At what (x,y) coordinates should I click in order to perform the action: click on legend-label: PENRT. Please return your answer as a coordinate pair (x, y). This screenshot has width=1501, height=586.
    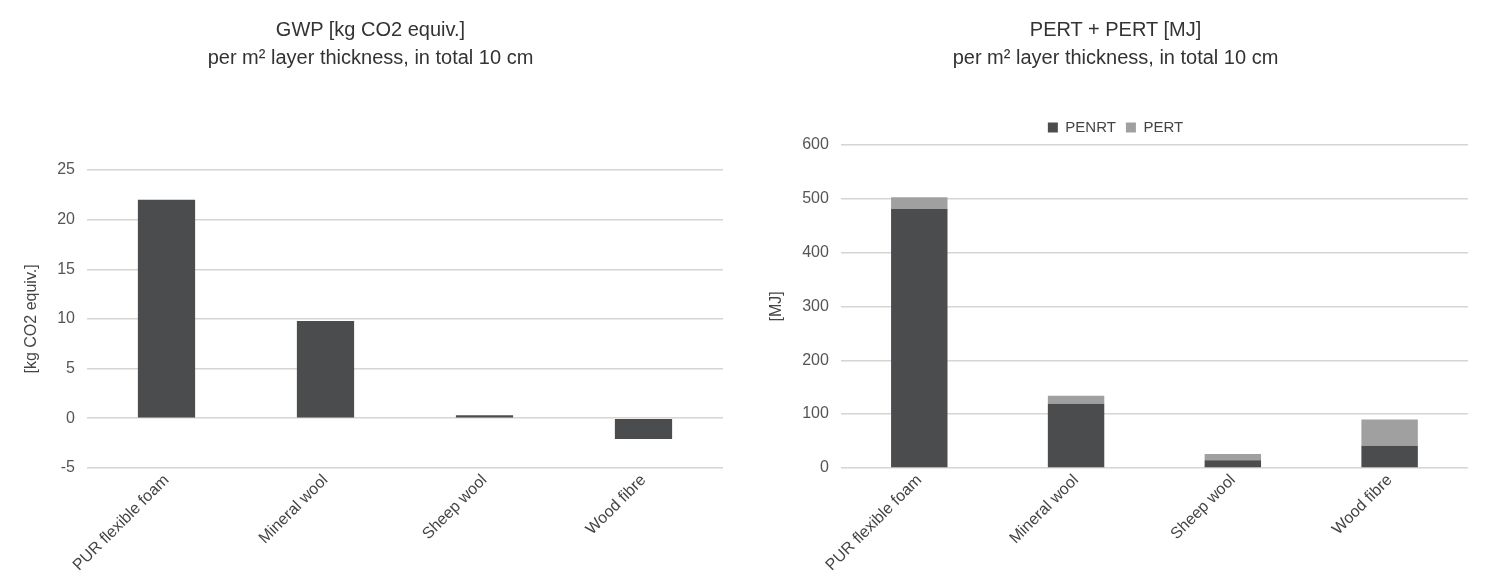
    Looking at the image, I should click on (1090, 126).